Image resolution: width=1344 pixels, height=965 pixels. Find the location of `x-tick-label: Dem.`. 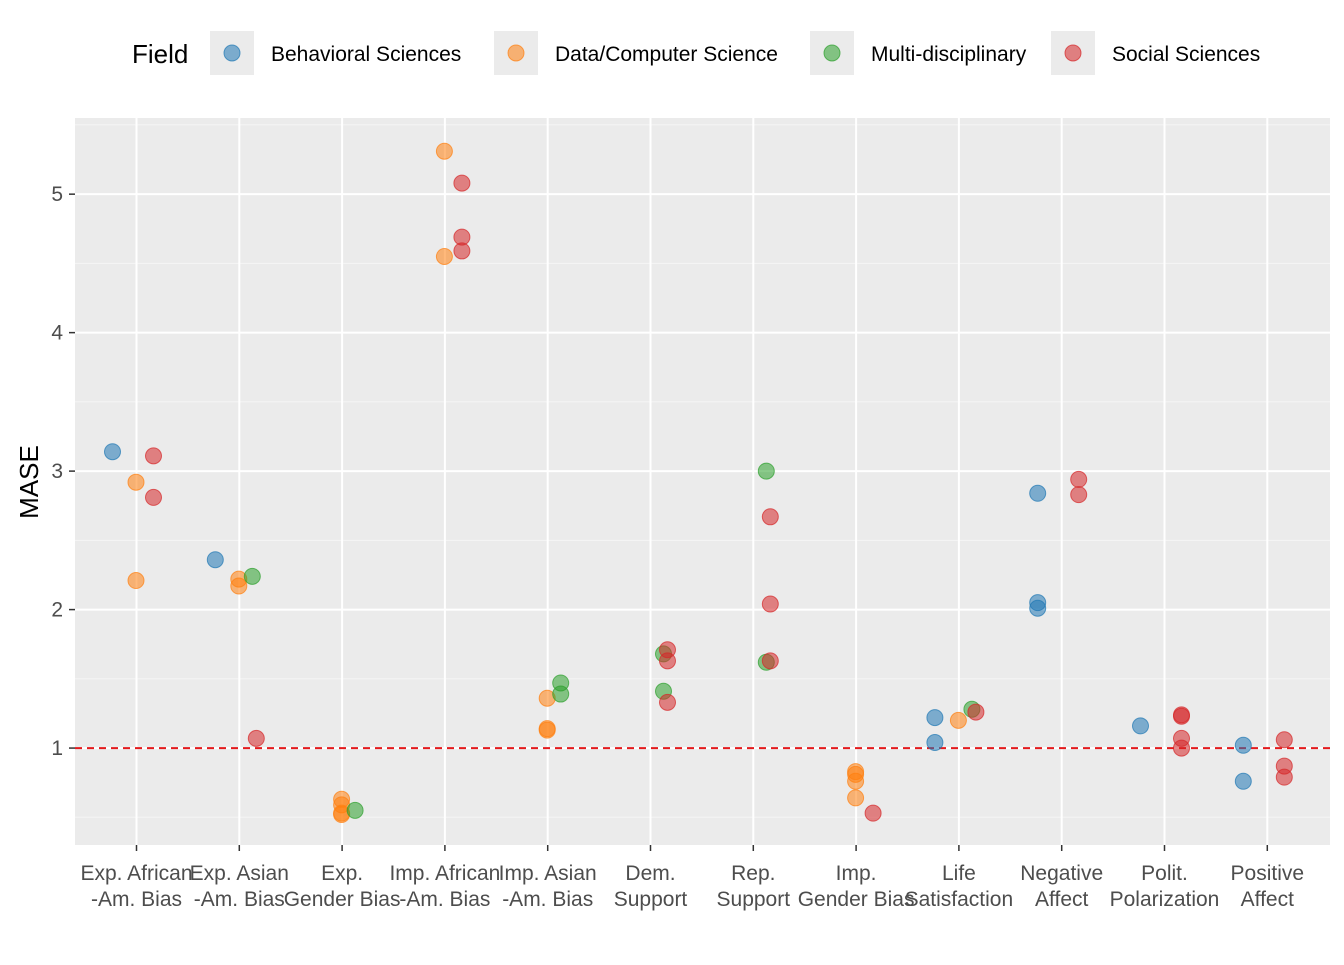

x-tick-label: Dem. is located at coordinates (650, 873).